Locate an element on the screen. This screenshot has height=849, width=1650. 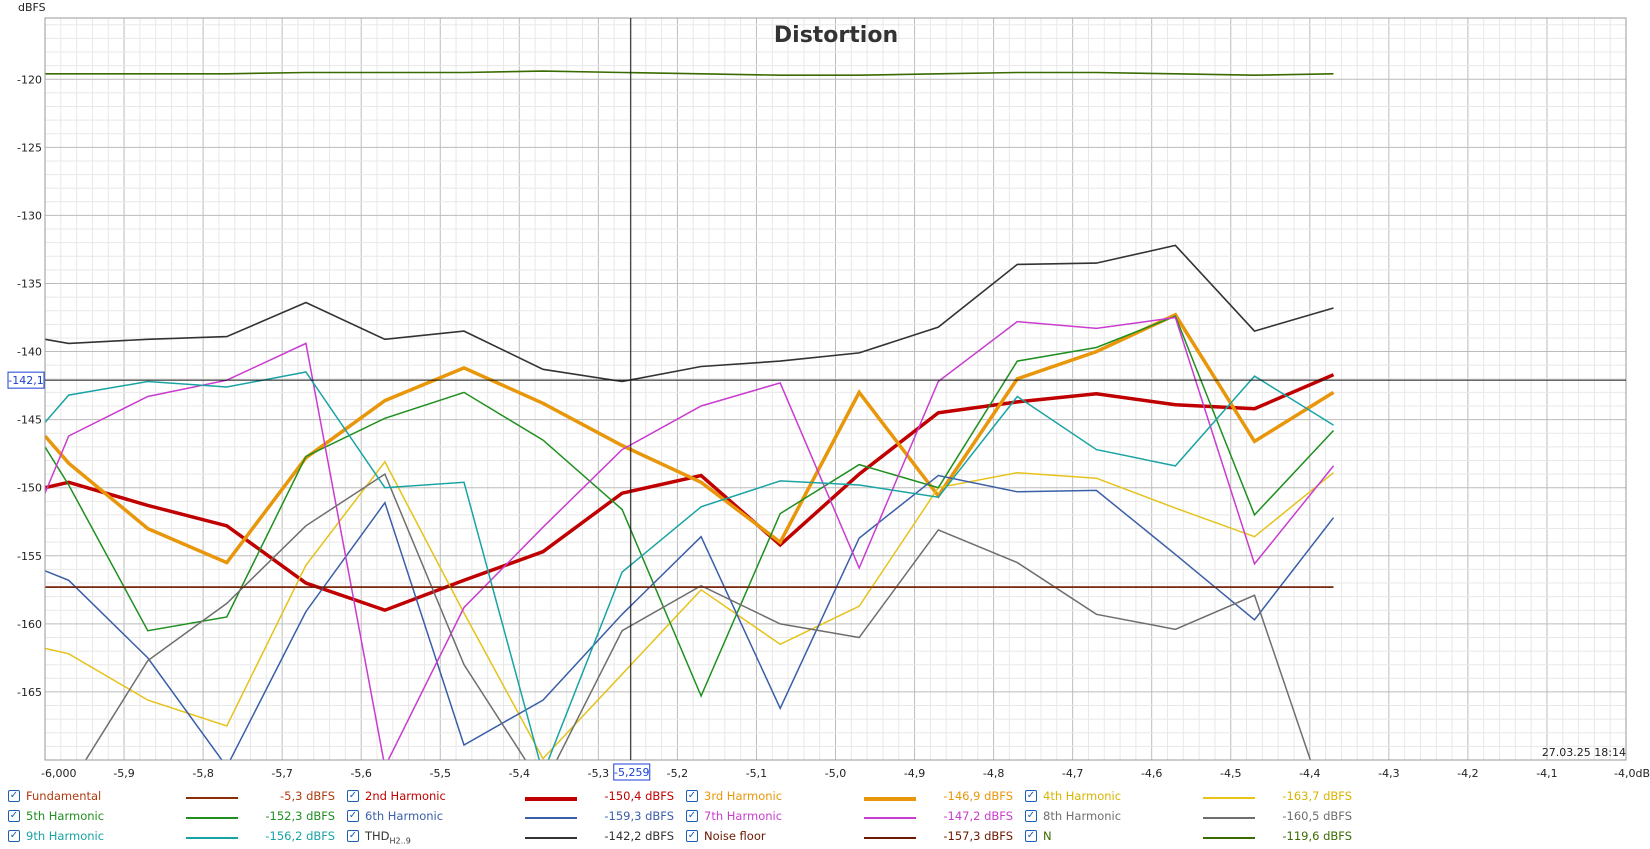
y-tick-label: -165 is located at coordinates (29, 692).